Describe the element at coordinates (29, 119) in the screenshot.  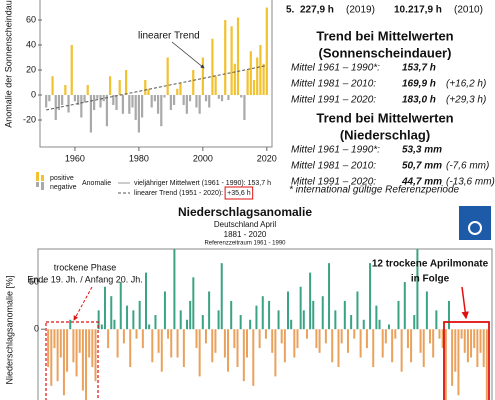
I see `y-tick-label: -20` at that location.